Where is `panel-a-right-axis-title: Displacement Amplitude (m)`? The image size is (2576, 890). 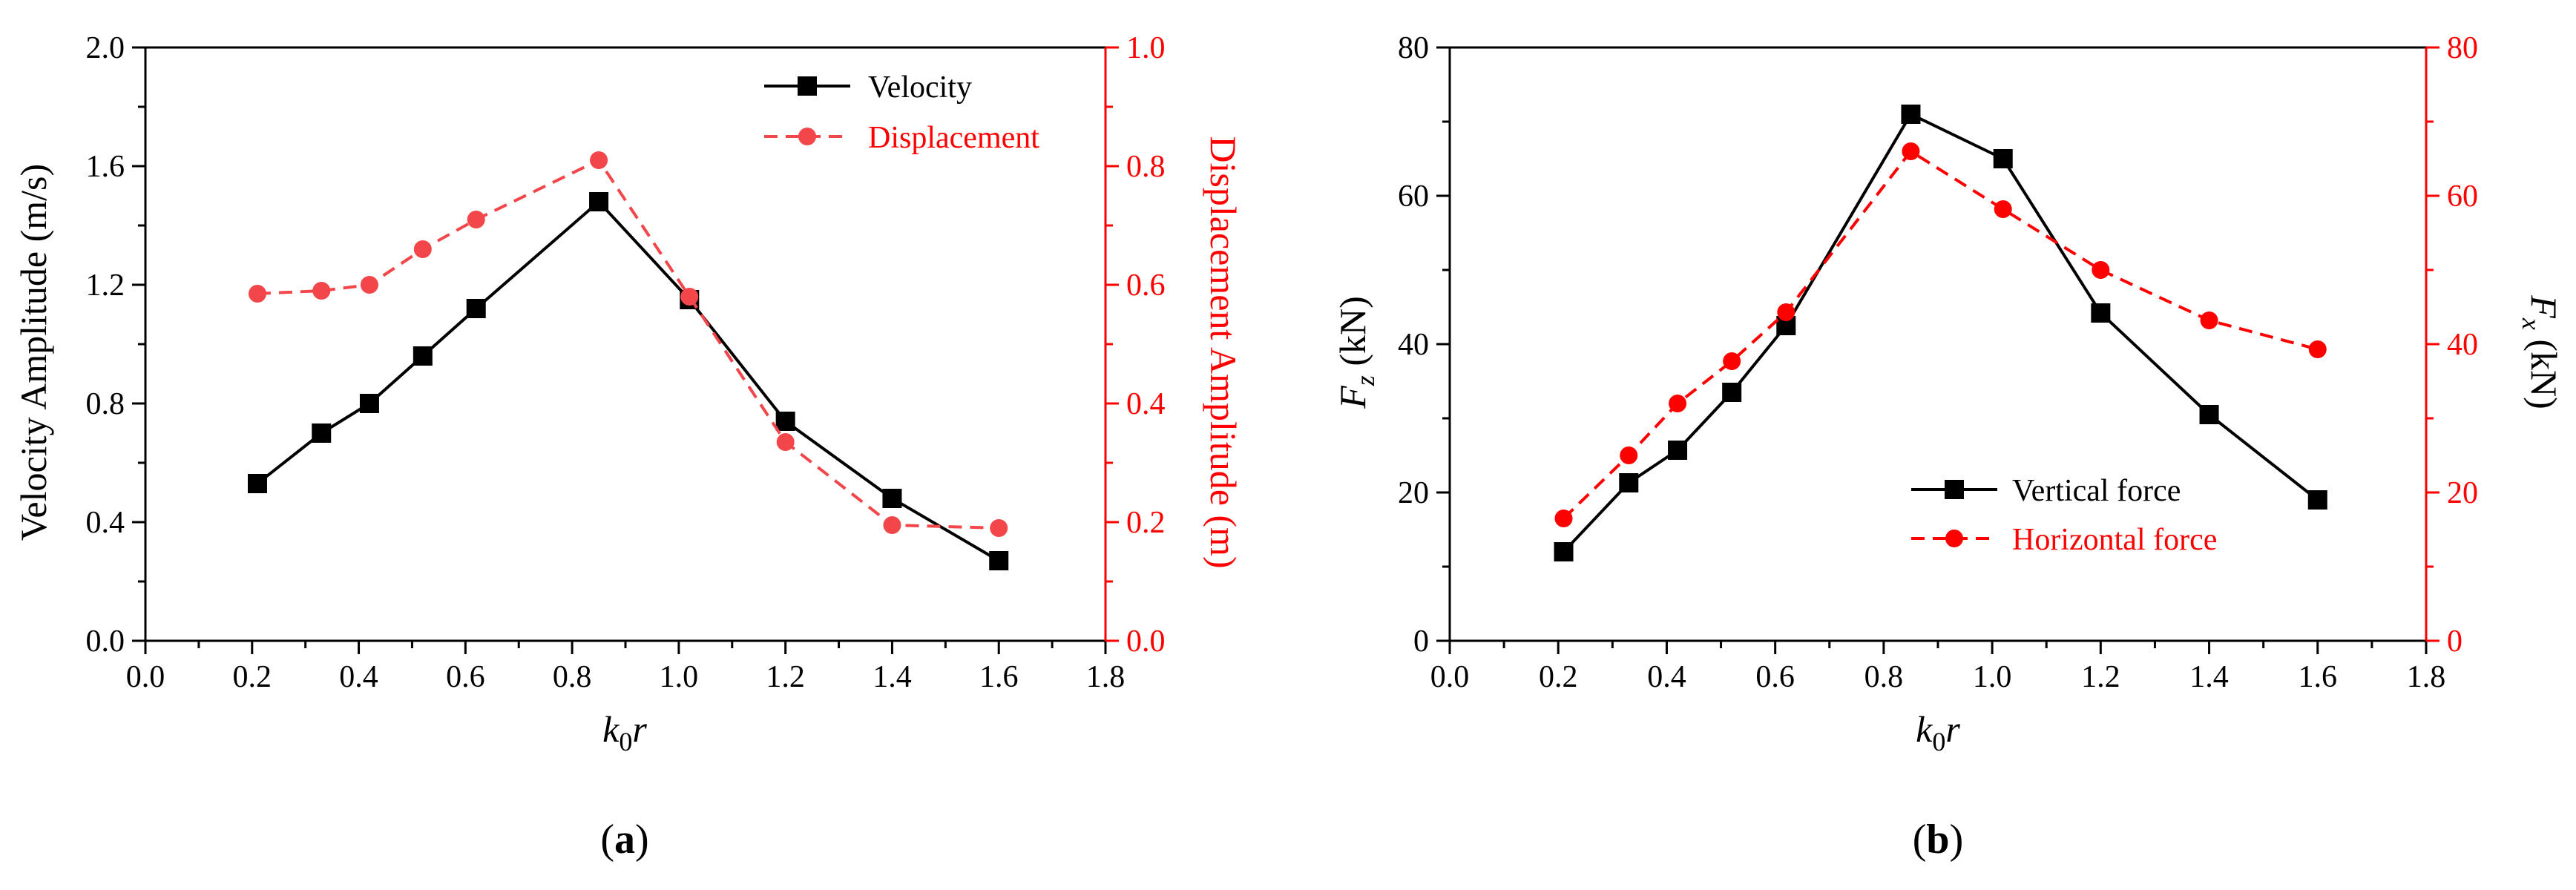 panel-a-right-axis-title: Displacement Amplitude (m) is located at coordinates (1223, 352).